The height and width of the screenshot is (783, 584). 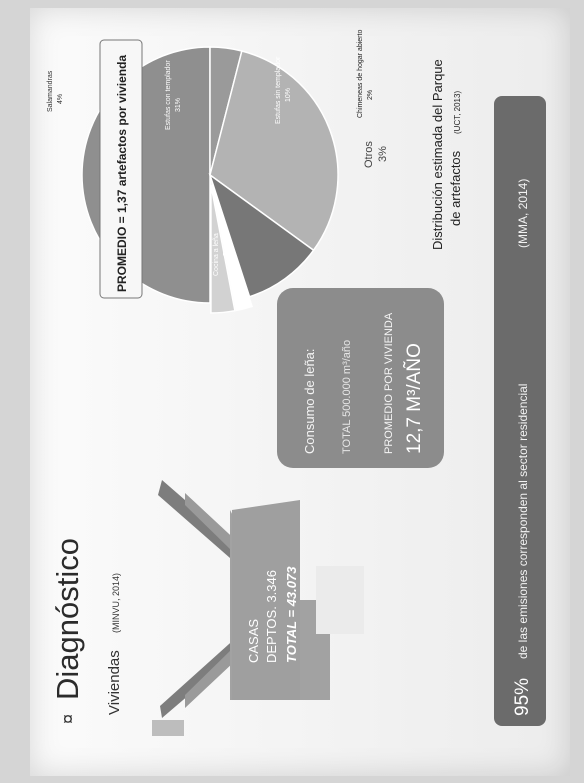 I want to click on house-body-fill, so click(x=266, y=600).